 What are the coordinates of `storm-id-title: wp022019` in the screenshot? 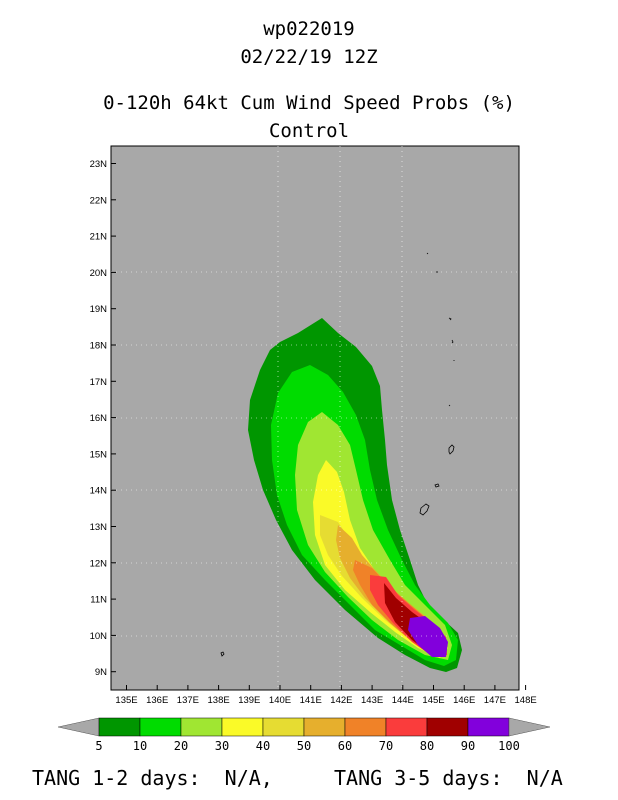 It's located at (309, 29).